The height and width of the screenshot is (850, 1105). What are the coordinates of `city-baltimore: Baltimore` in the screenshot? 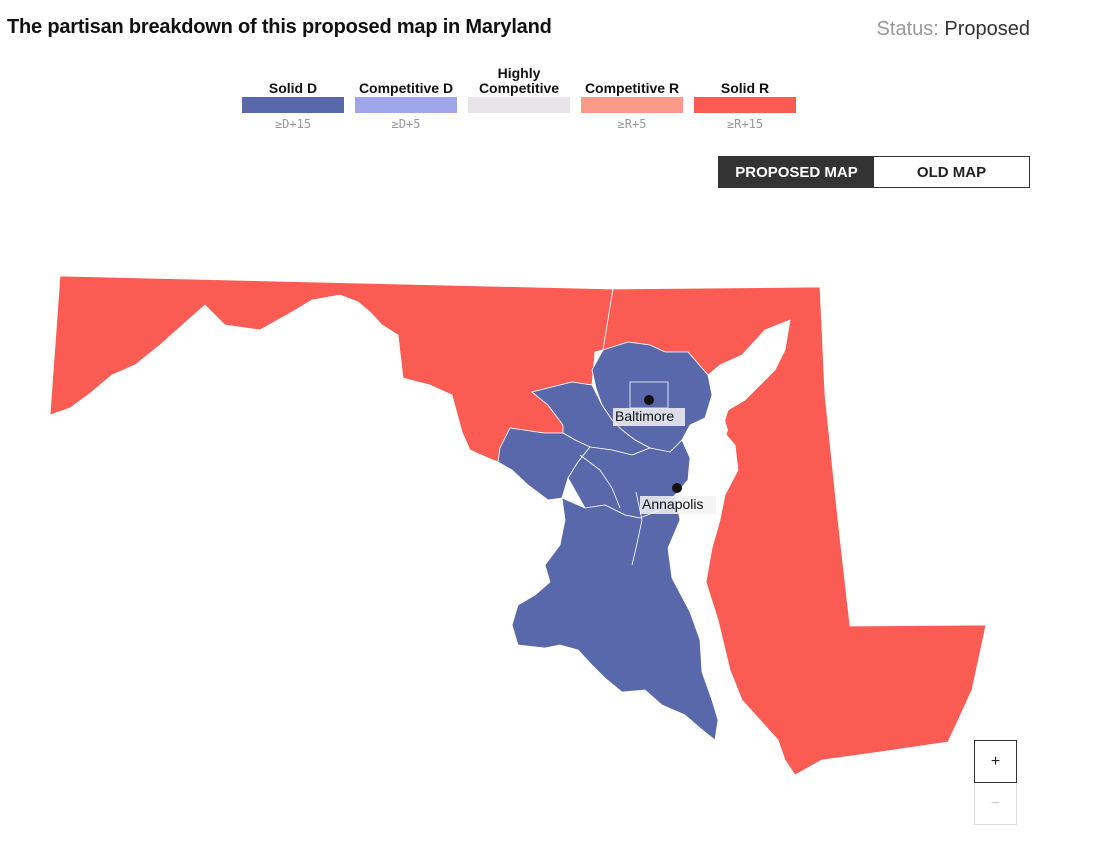 It's located at (649, 410).